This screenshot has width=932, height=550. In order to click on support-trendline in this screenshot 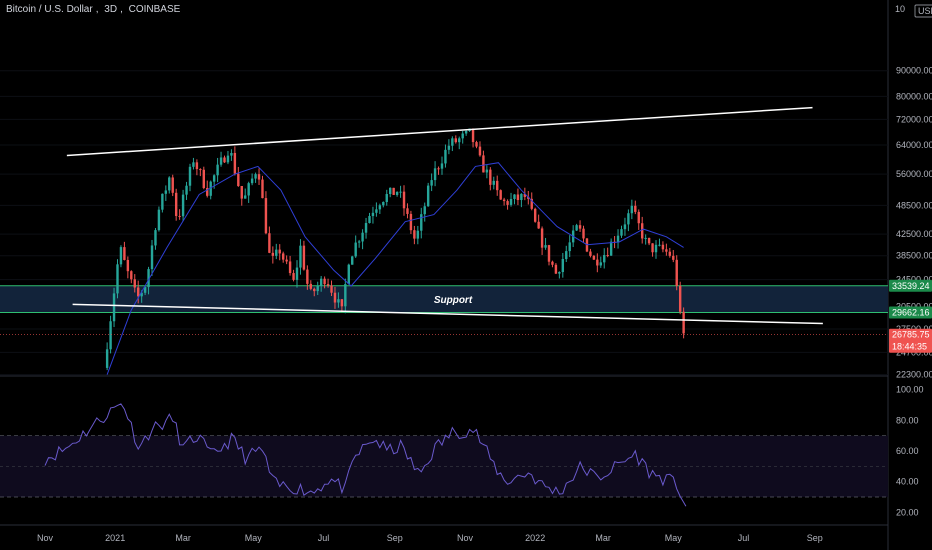, I will do `click(447, 314)`.